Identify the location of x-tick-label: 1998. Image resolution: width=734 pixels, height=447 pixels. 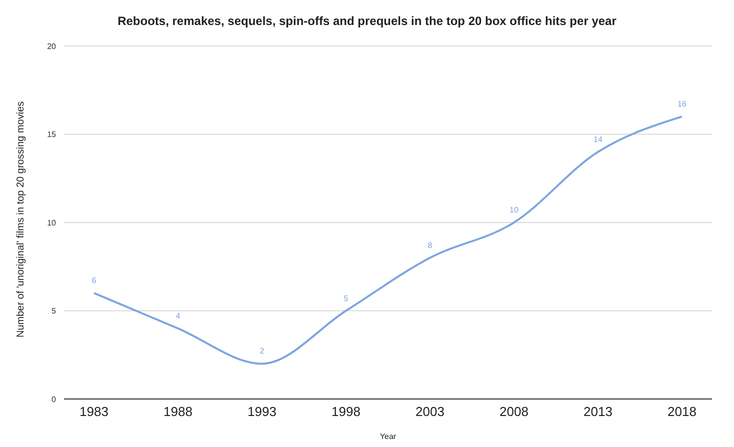
(346, 412).